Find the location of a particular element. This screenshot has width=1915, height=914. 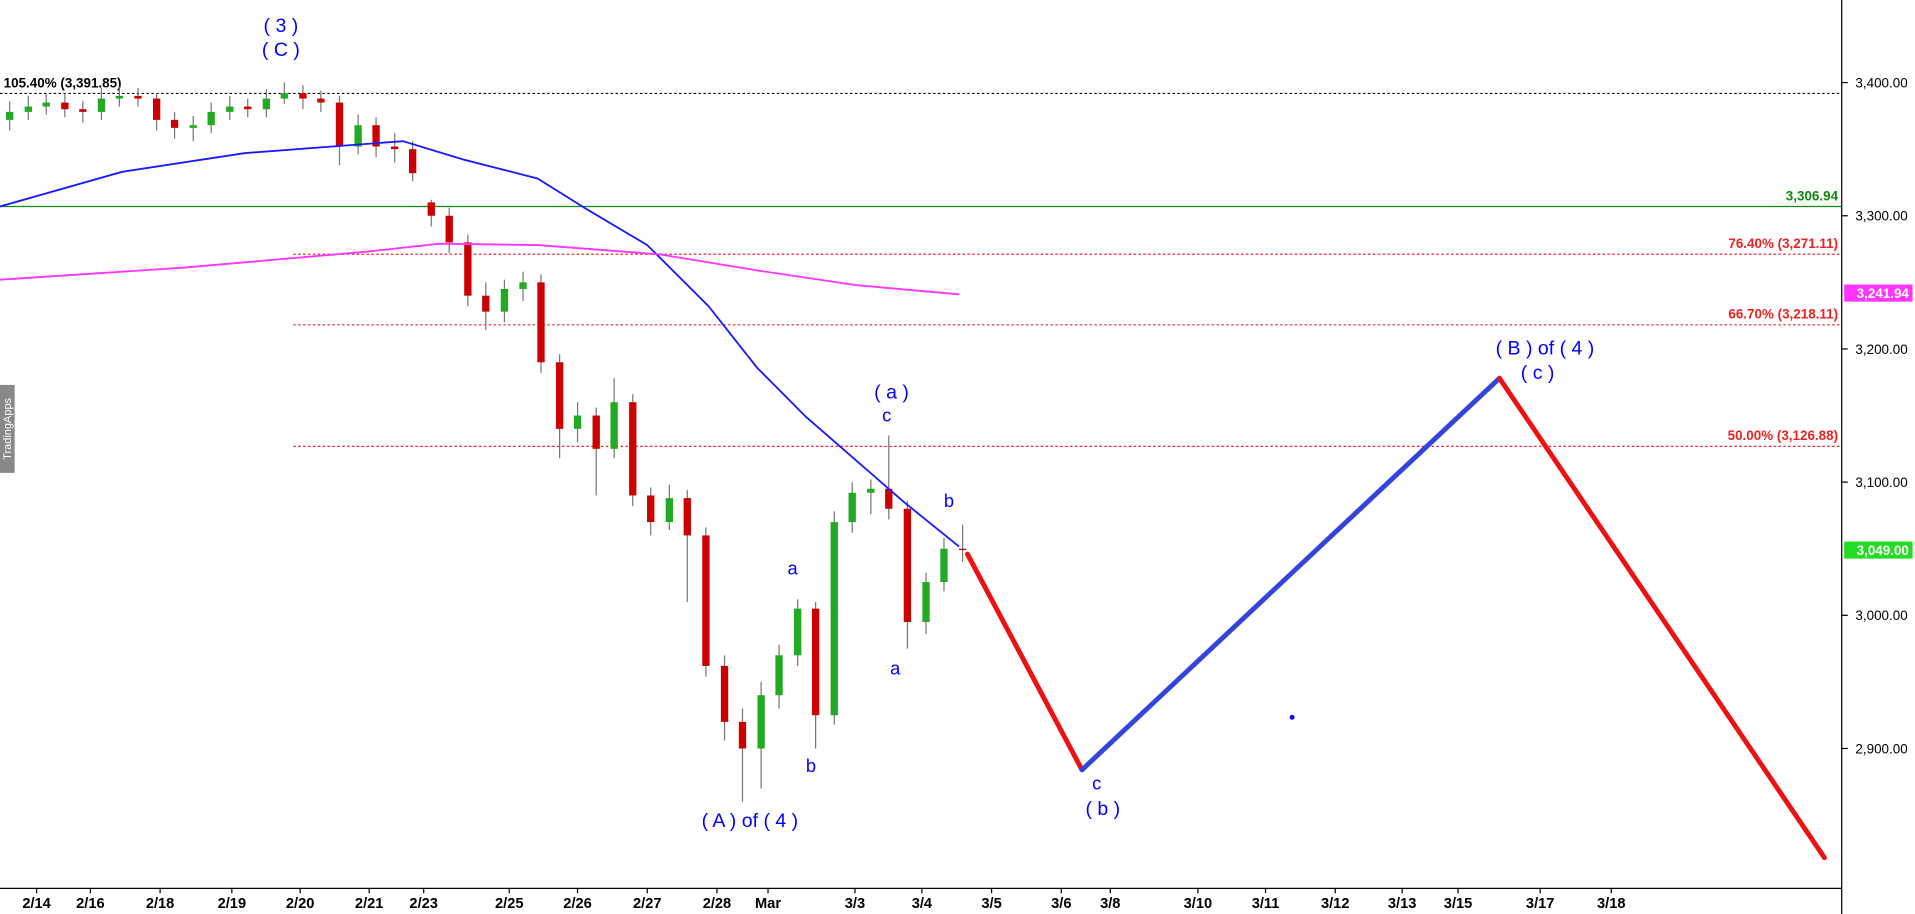

wave-label: b is located at coordinates (811, 765).